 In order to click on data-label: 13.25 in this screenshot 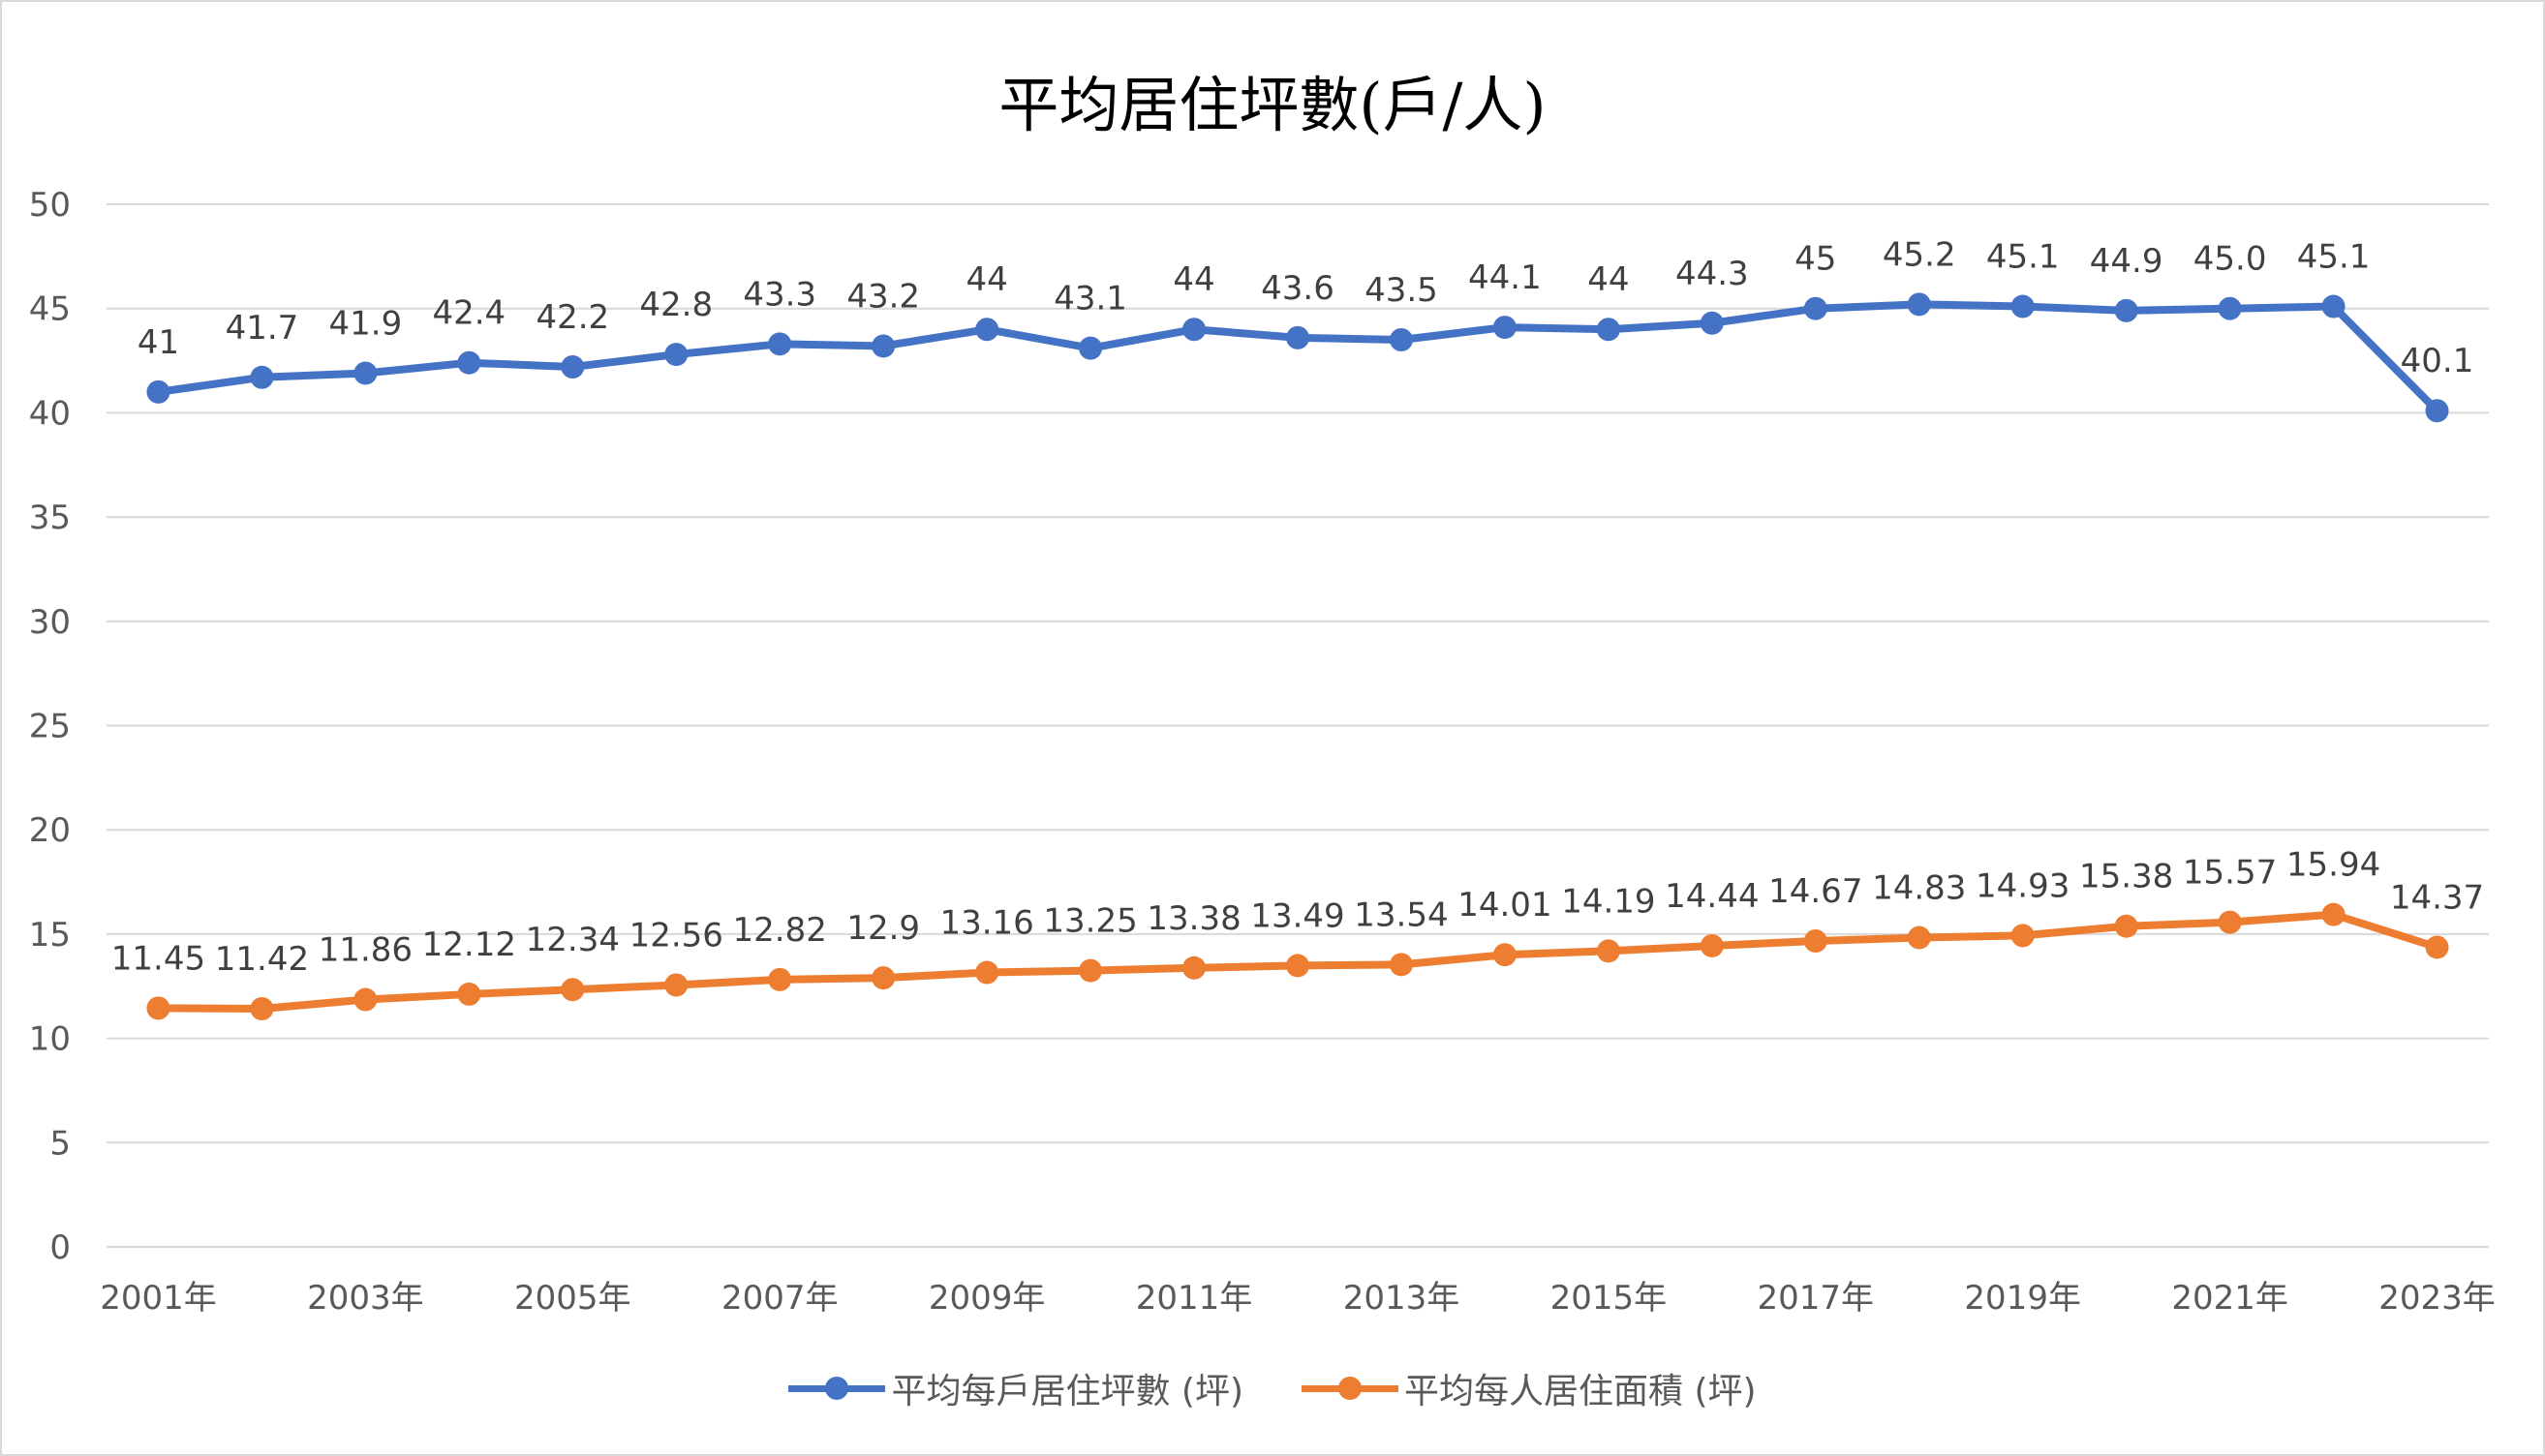, I will do `click(1090, 922)`.